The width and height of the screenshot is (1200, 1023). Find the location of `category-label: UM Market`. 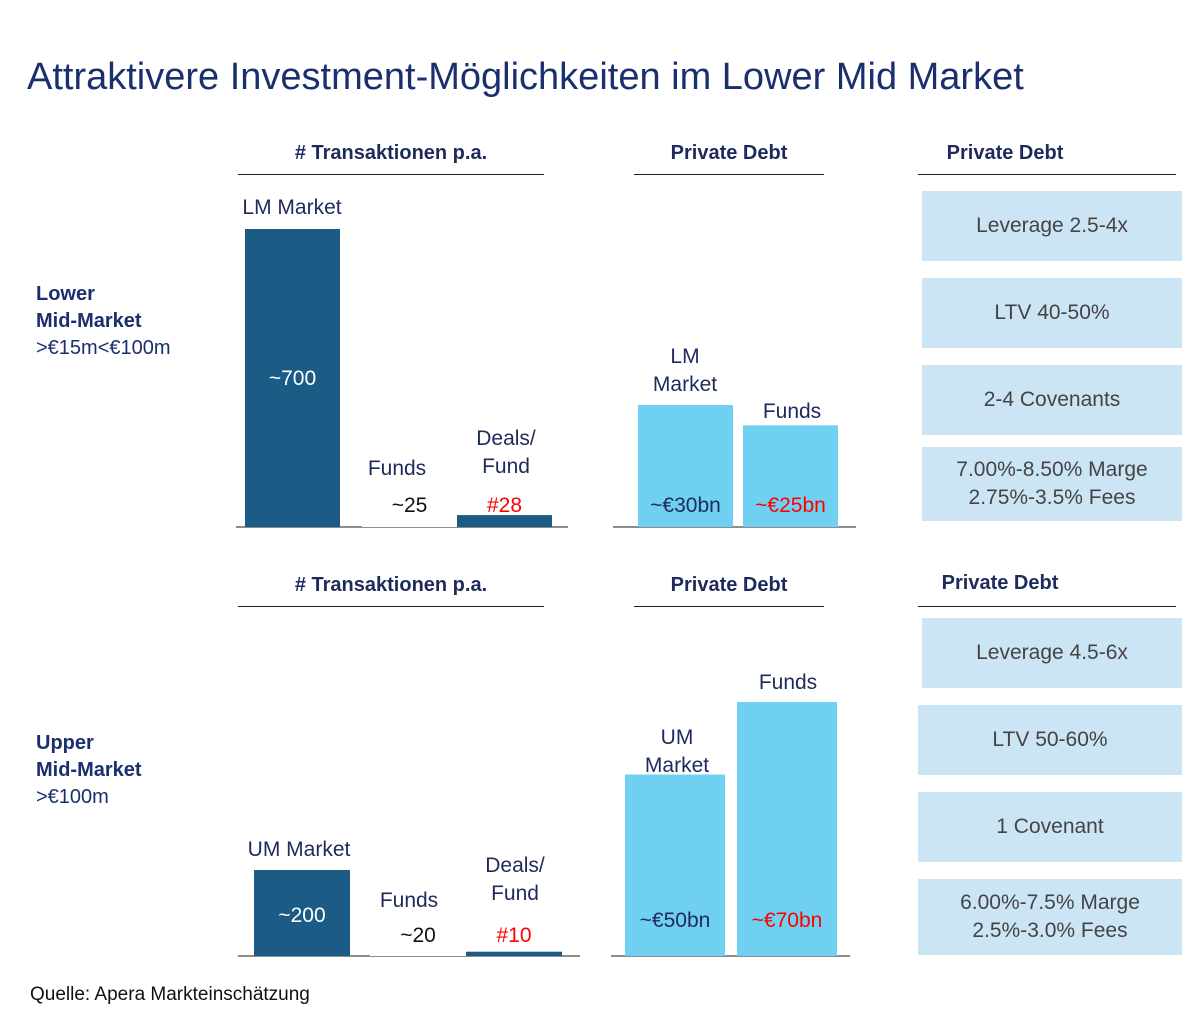

category-label: UM Market is located at coordinates (299, 849).